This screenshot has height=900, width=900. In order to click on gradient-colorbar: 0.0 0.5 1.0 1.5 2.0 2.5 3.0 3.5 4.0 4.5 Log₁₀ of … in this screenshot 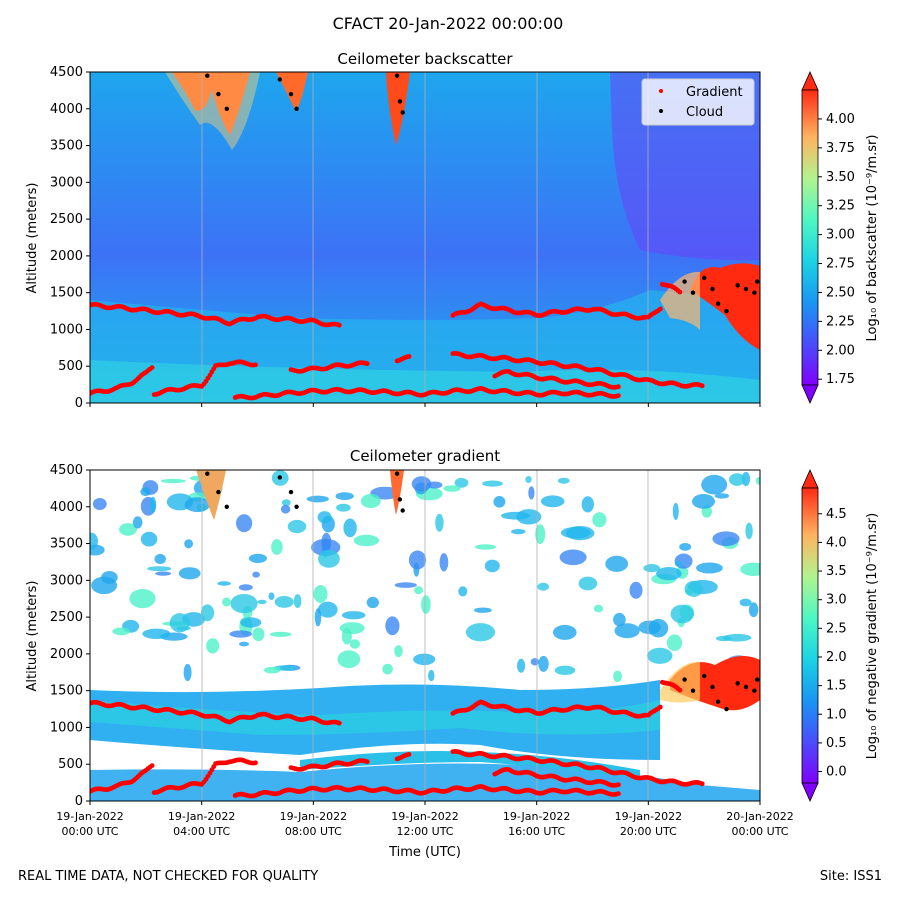, I will do `click(840, 635)`.